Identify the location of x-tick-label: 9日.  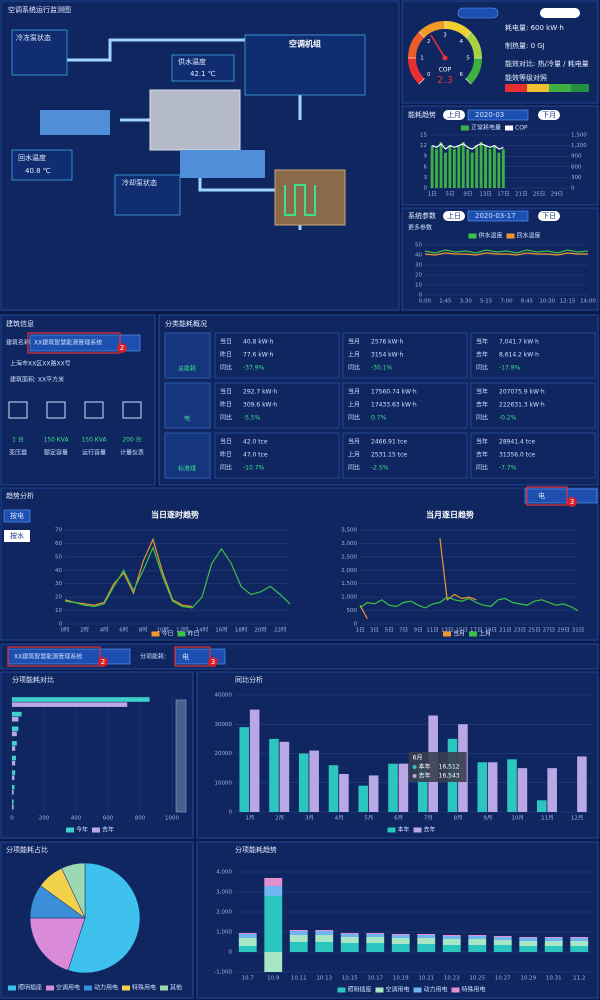
(418, 630).